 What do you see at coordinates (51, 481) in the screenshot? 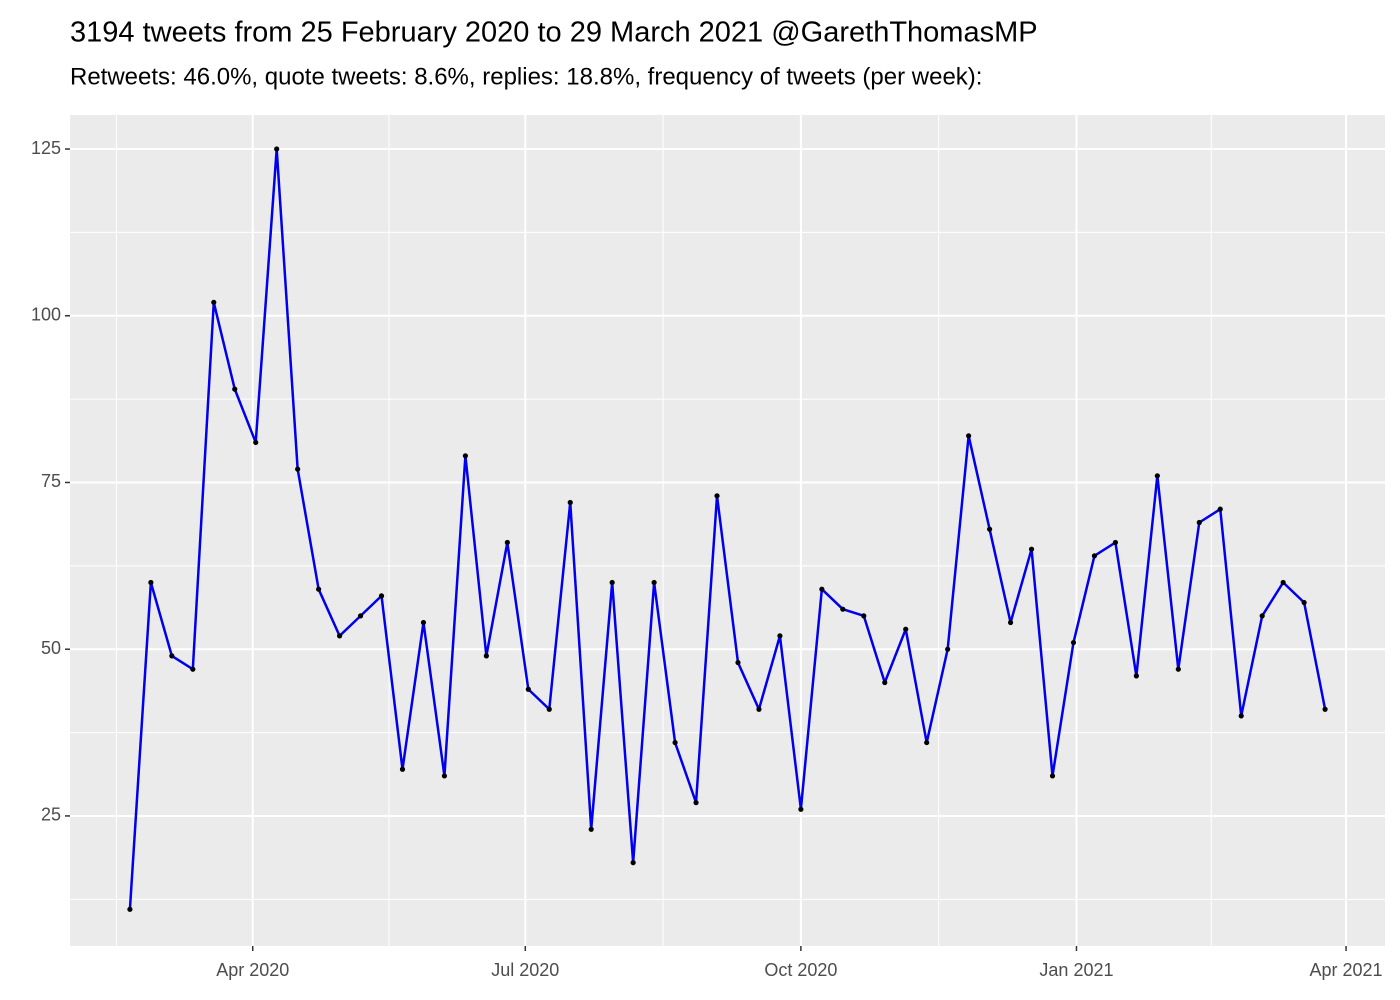
I see `y-tick-label: 75` at bounding box center [51, 481].